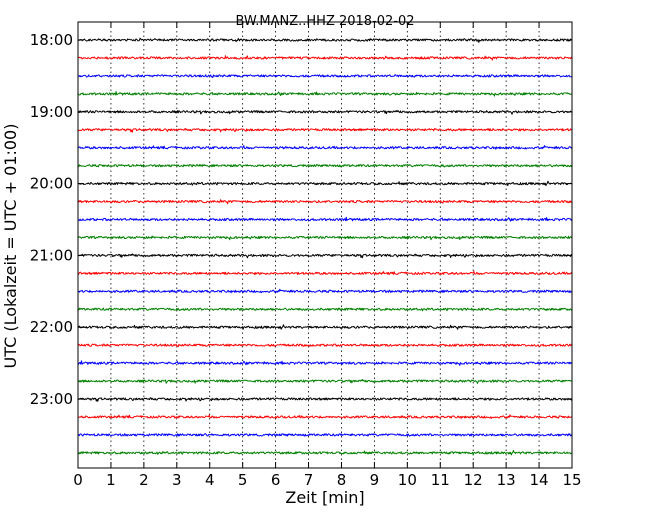 This screenshot has width=650, height=520. What do you see at coordinates (324, 497) in the screenshot?
I see `x-axis-label: Zeit [min]` at bounding box center [324, 497].